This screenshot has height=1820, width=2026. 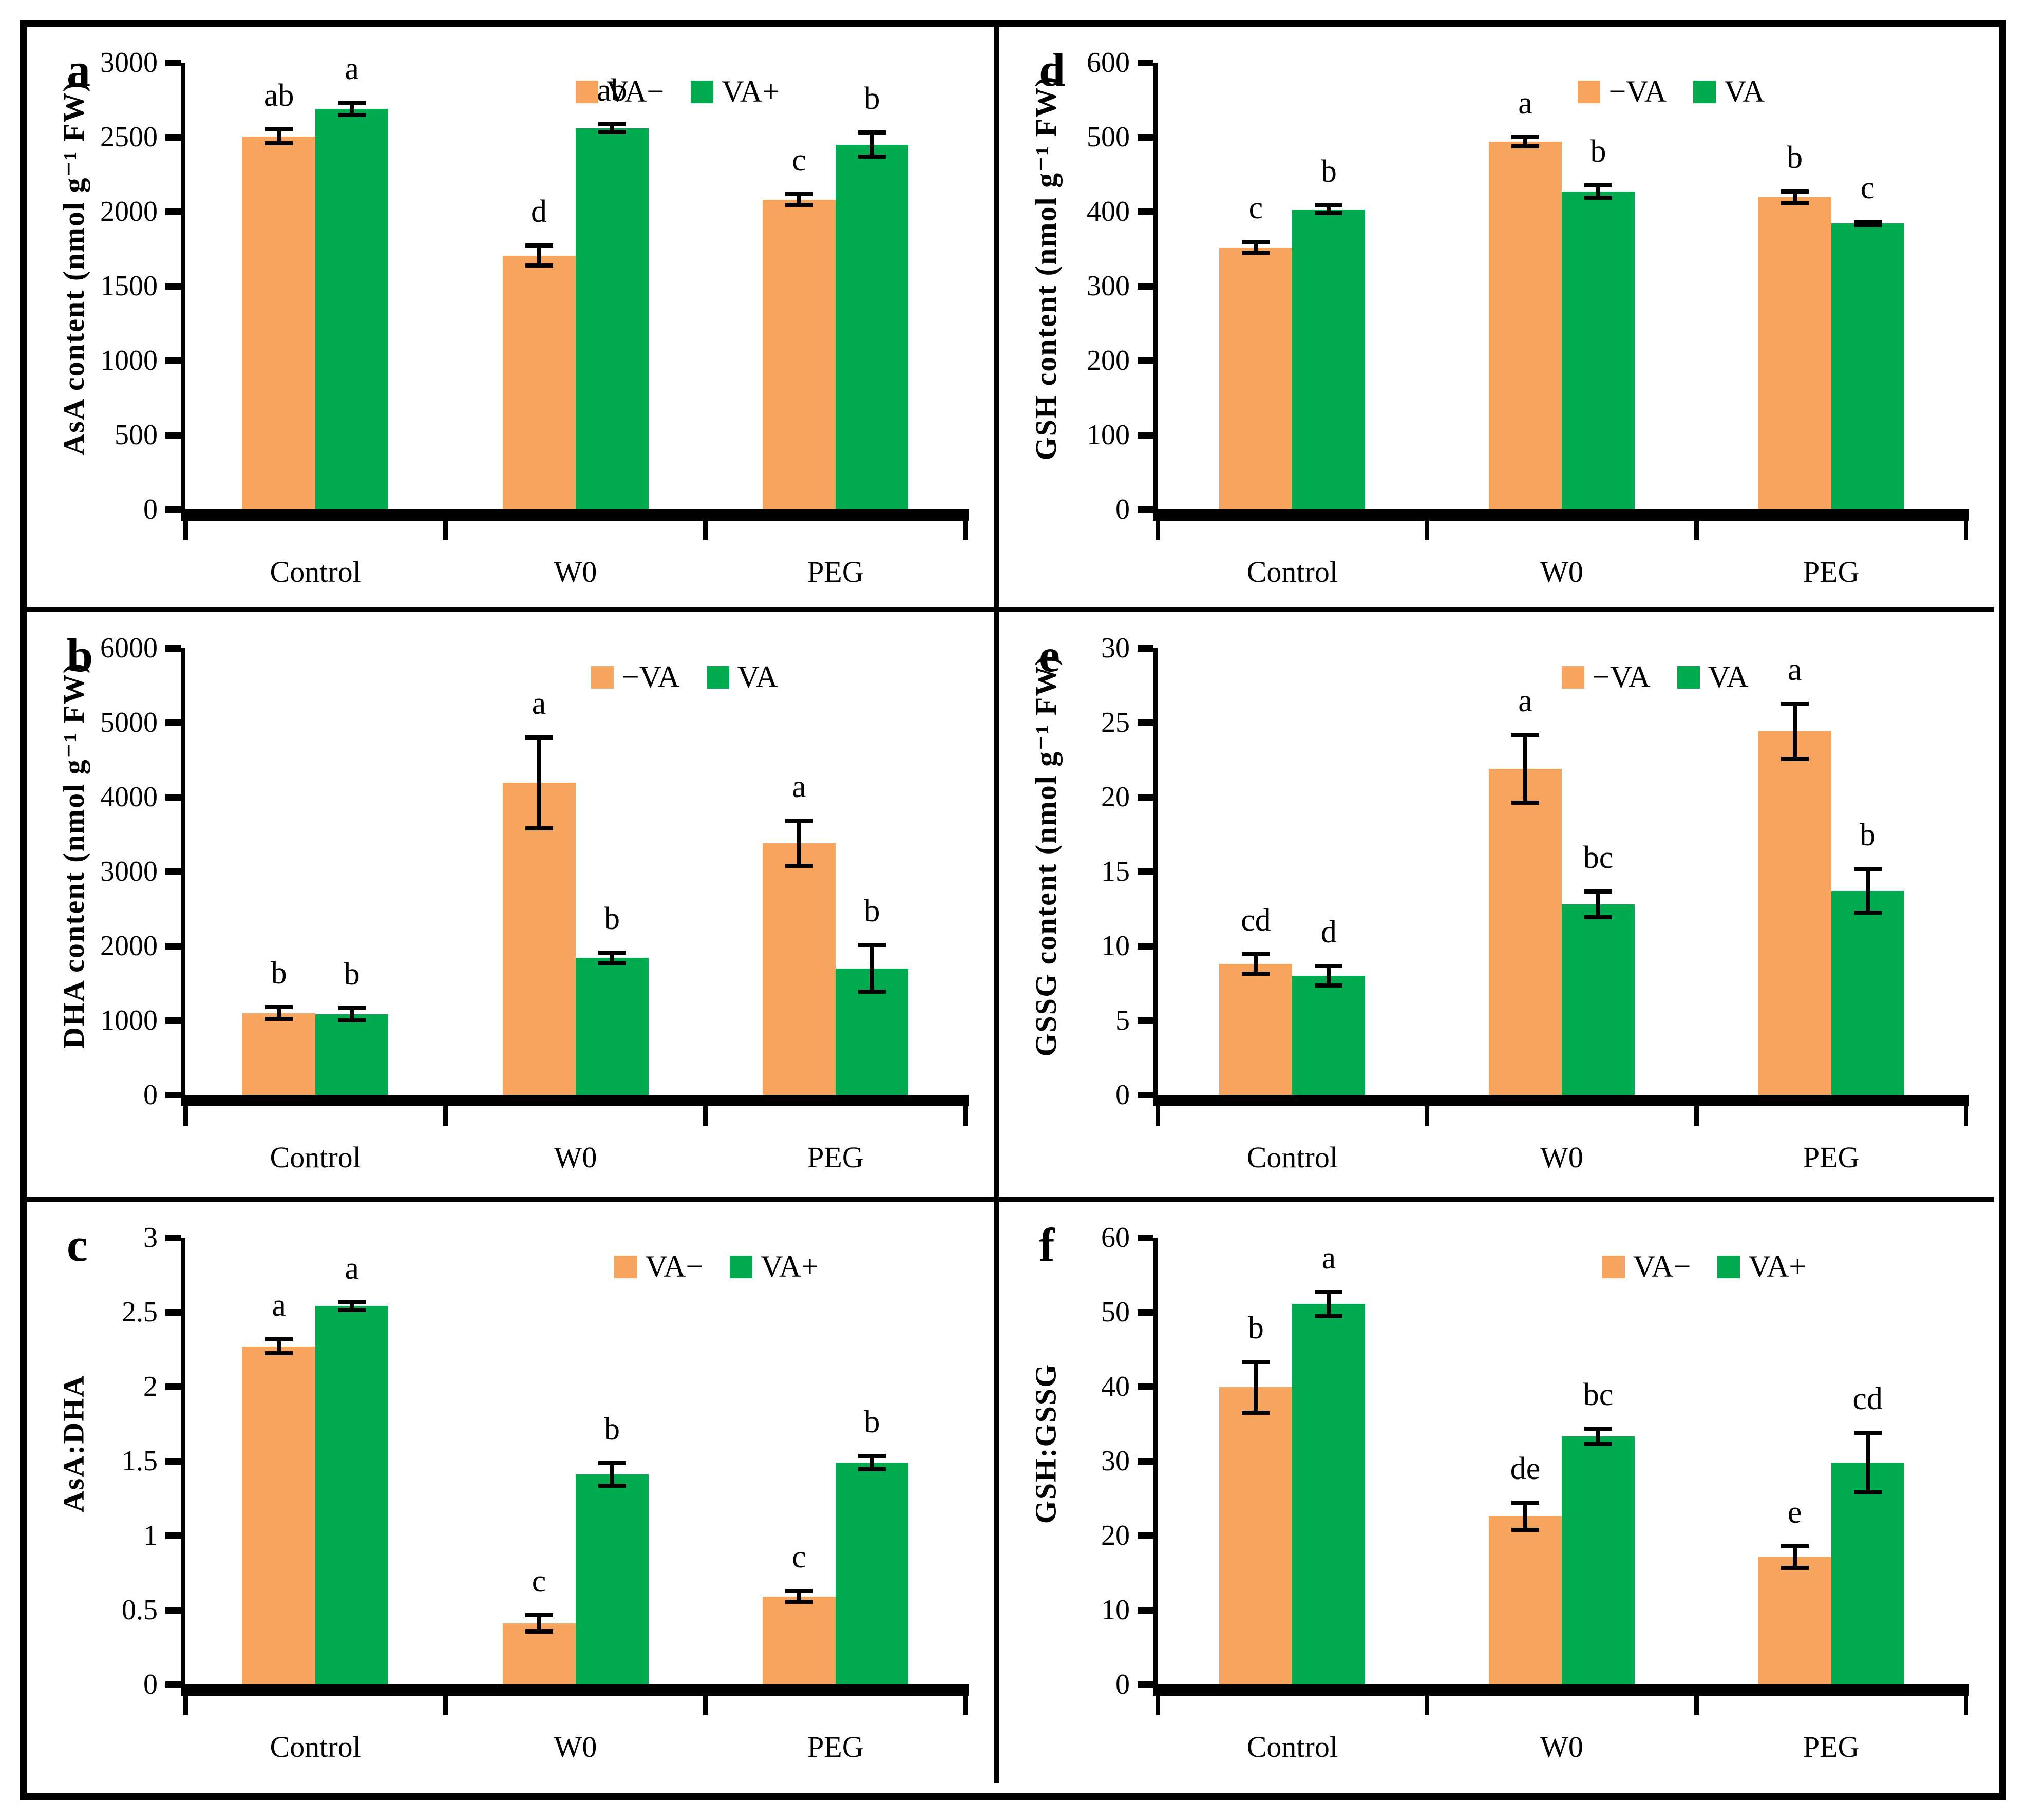 What do you see at coordinates (278, 95) in the screenshot?
I see `sig-letter: ab` at bounding box center [278, 95].